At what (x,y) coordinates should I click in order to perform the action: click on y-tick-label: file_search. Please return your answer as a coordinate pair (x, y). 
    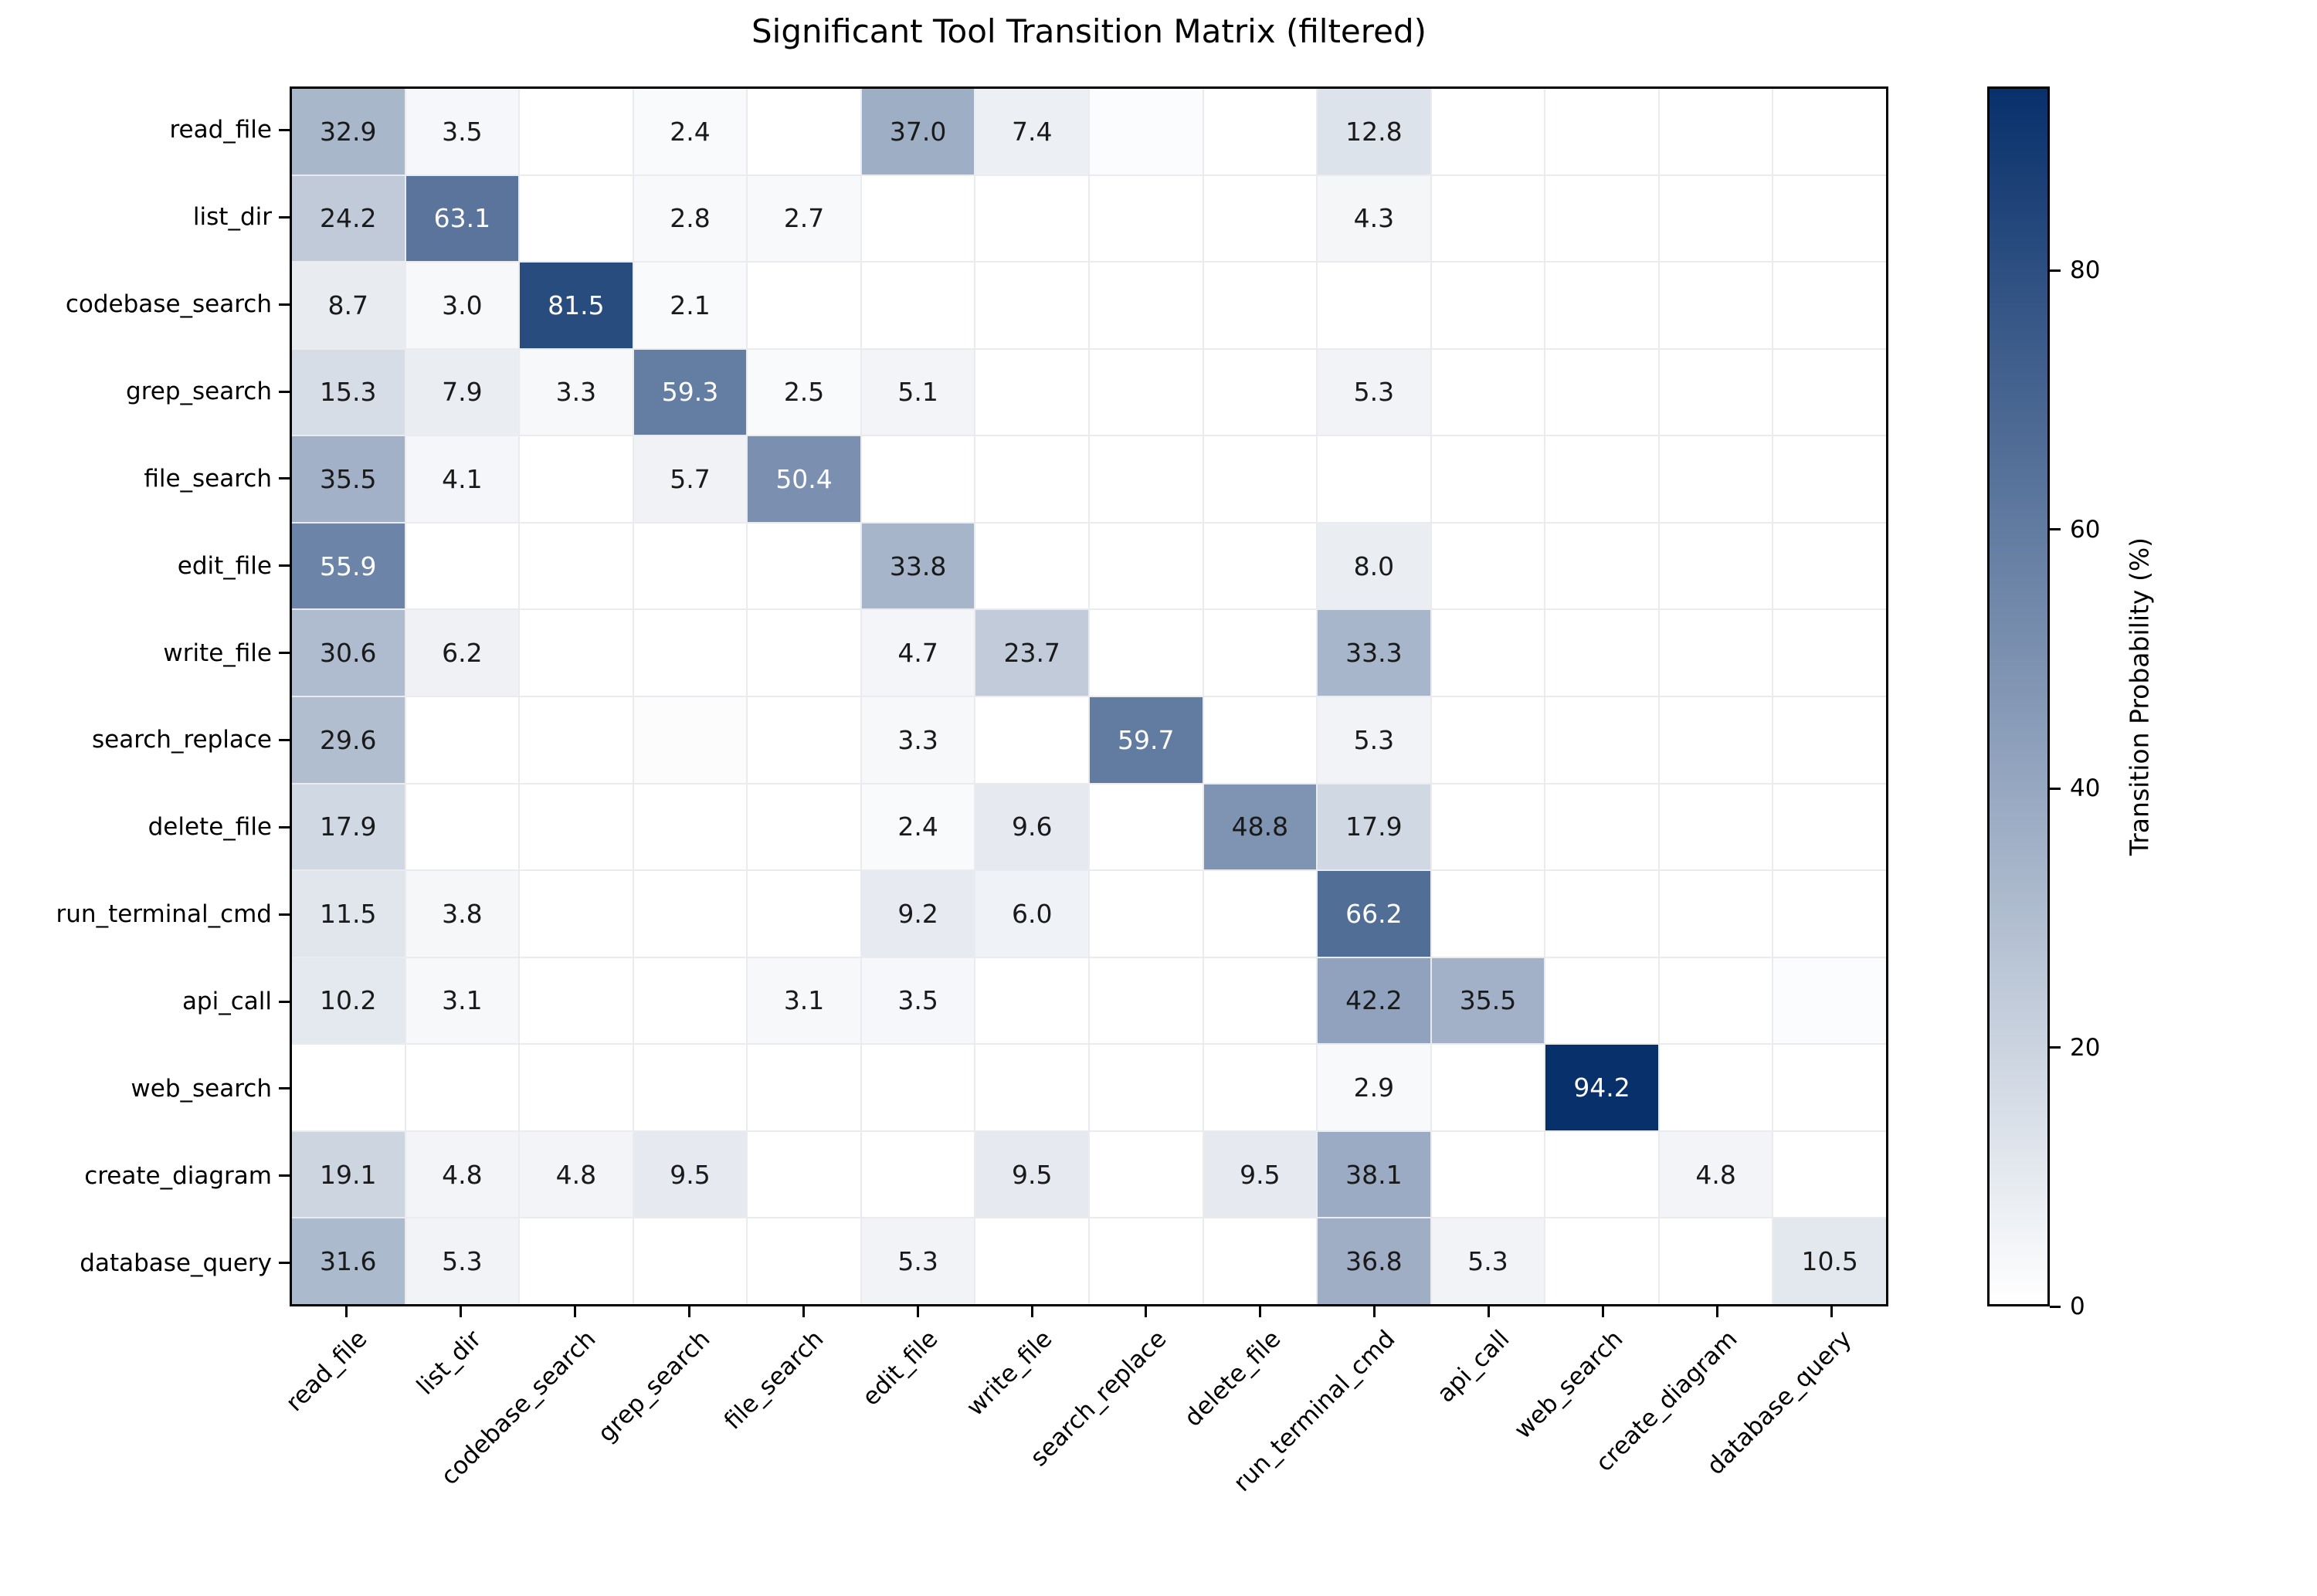
    Looking at the image, I should click on (208, 479).